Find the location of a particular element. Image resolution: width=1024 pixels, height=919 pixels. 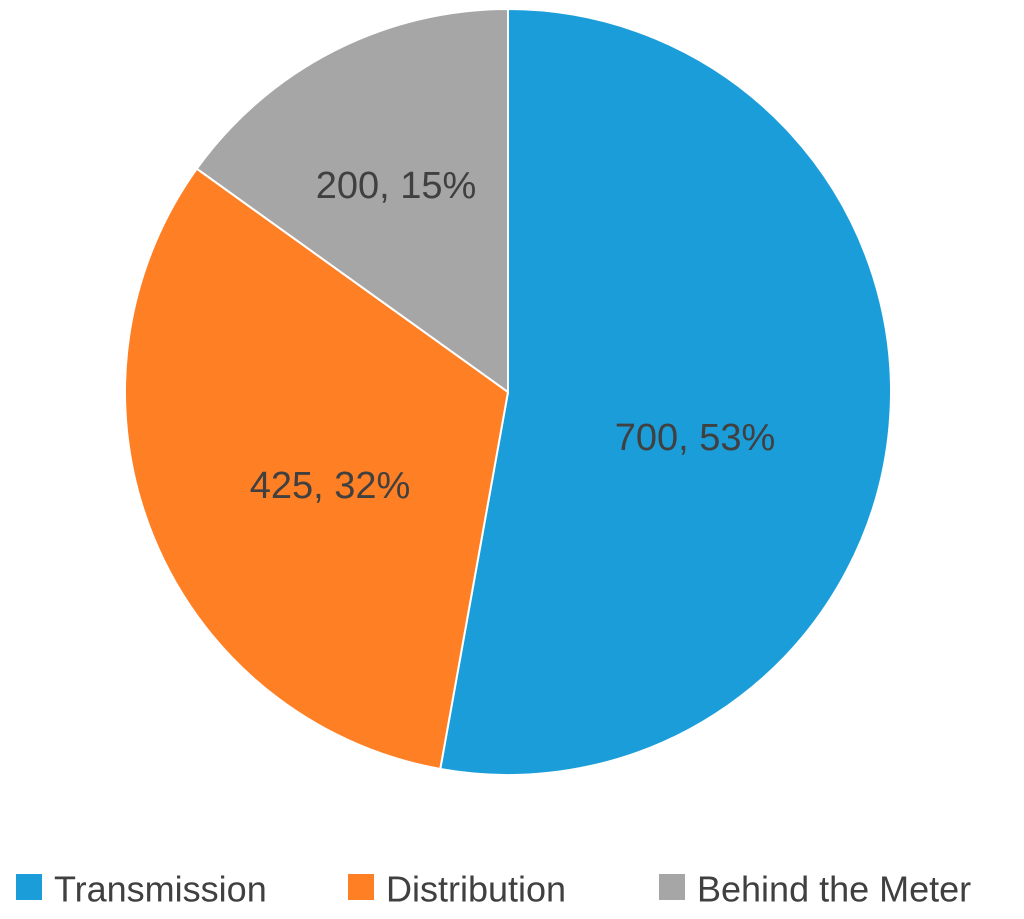

legend-label: Transmission is located at coordinates (160, 889).